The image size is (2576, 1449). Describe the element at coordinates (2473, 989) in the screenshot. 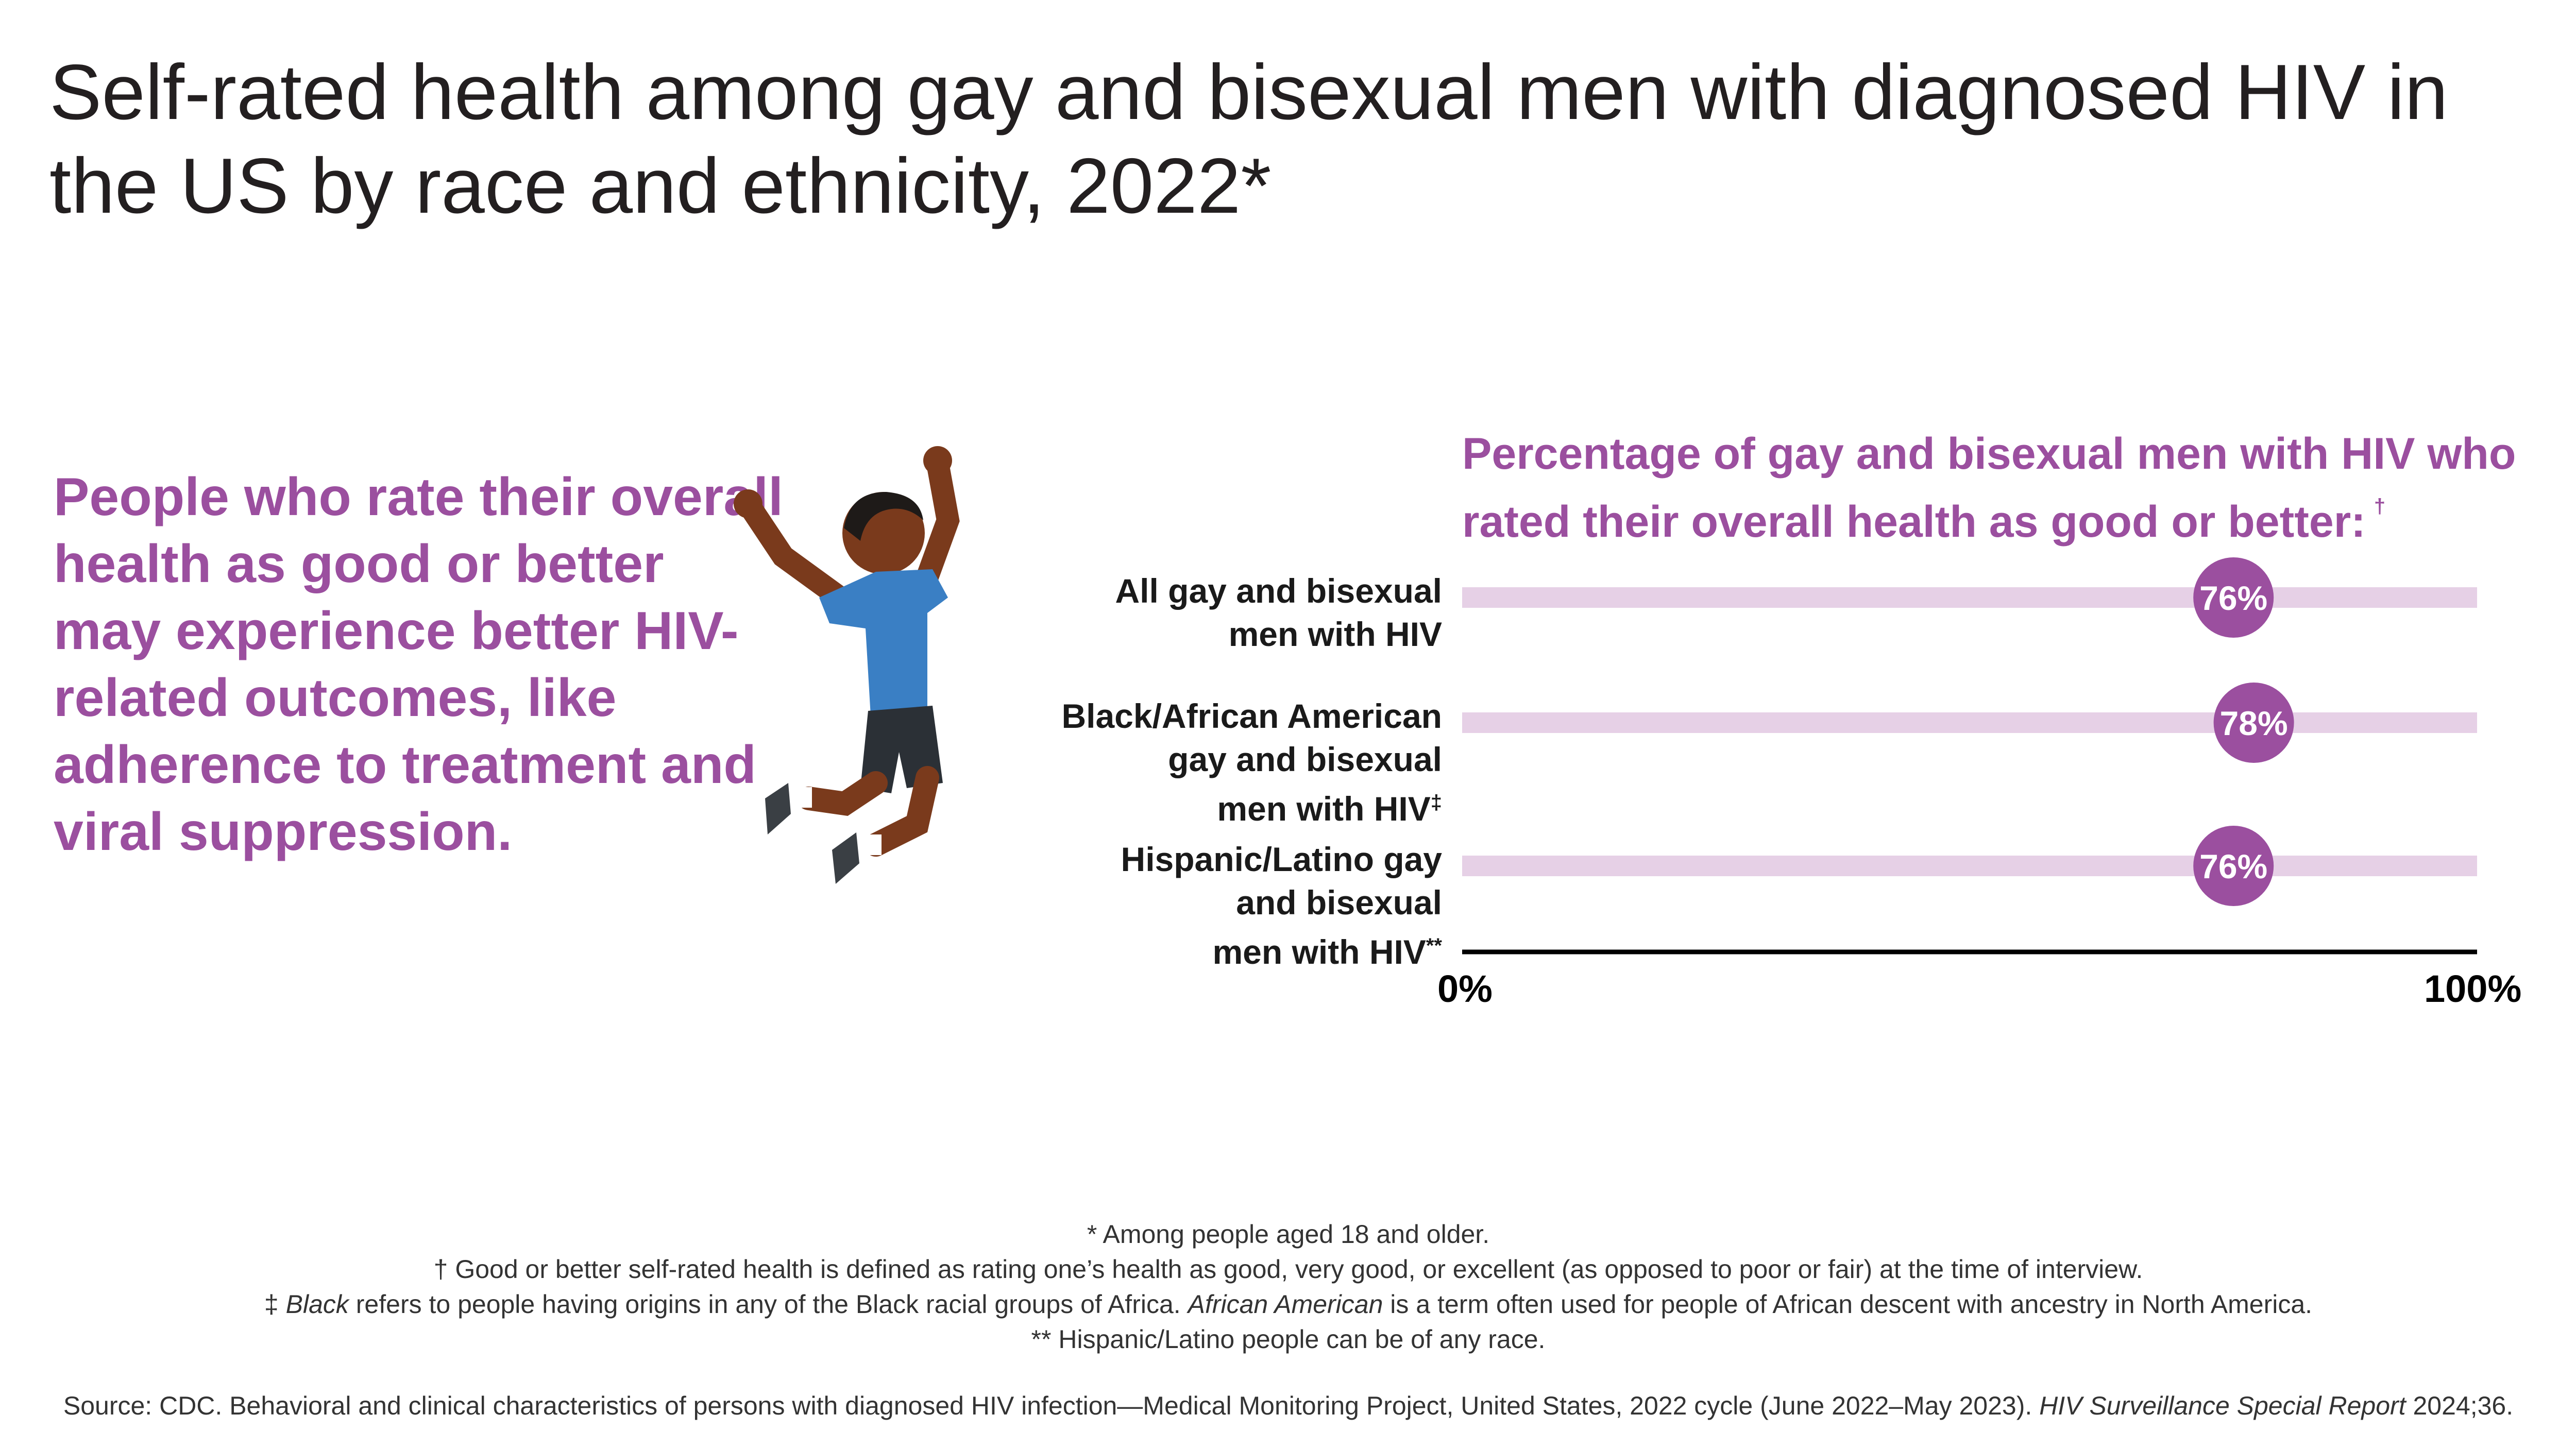

I see `x-tick-100: 100%` at that location.